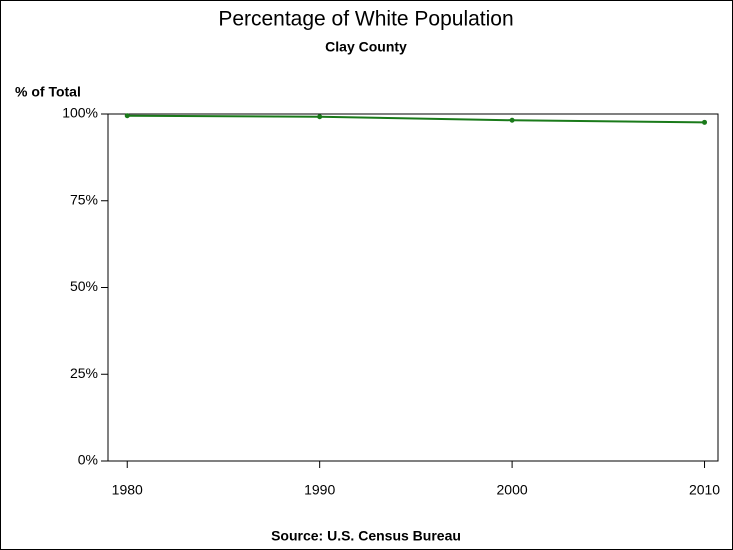 This screenshot has width=733, height=550. What do you see at coordinates (84, 199) in the screenshot?
I see `y-tick-label: 75%` at bounding box center [84, 199].